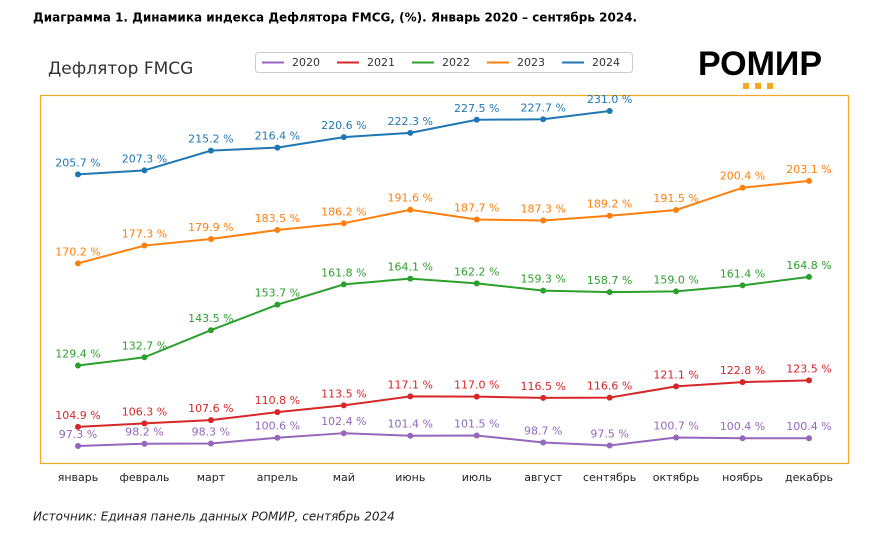 The height and width of the screenshot is (536, 895). What do you see at coordinates (381, 62) in the screenshot?
I see `legend-label: 2021` at bounding box center [381, 62].